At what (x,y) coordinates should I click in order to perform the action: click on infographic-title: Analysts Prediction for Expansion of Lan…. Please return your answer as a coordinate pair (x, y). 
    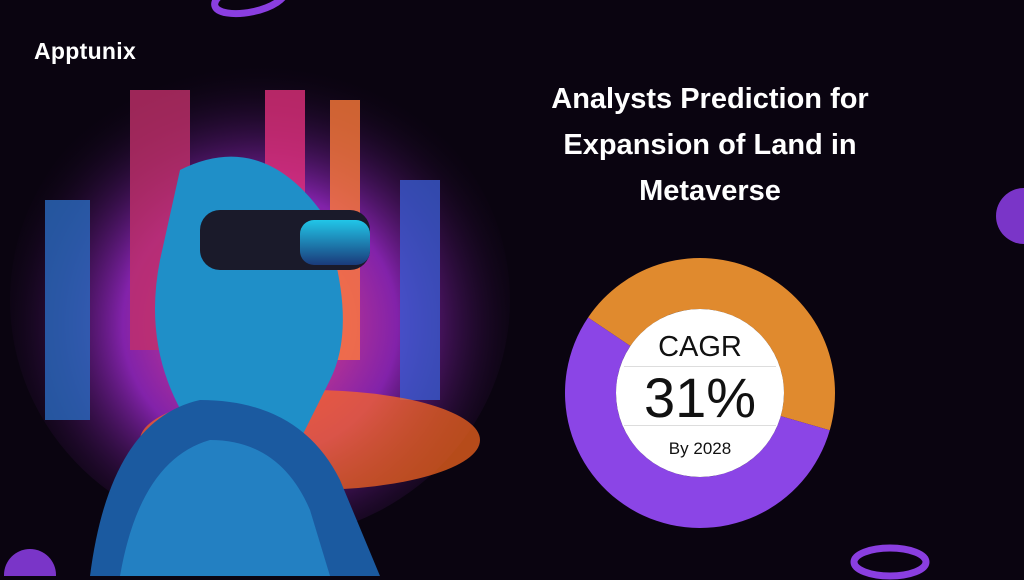
    Looking at the image, I should click on (710, 145).